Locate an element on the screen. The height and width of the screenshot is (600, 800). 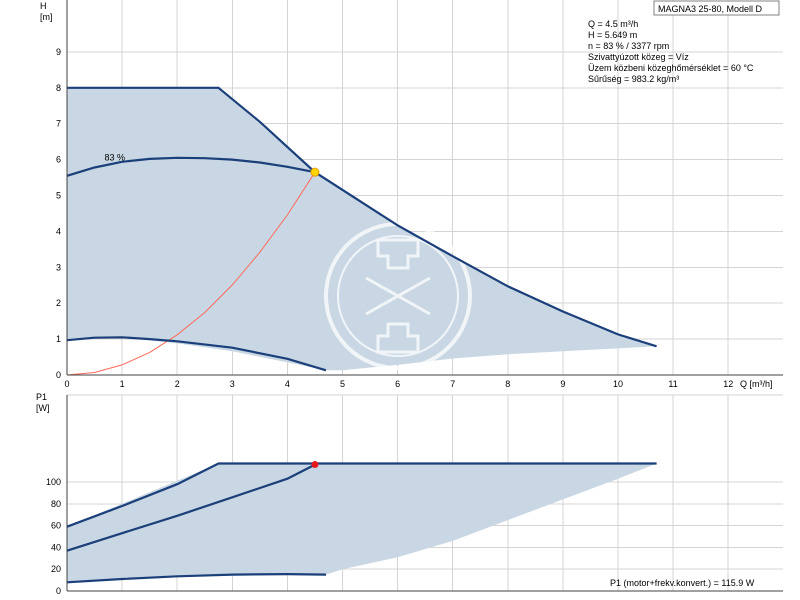
bottom-curve-min is located at coordinates (196, 578).